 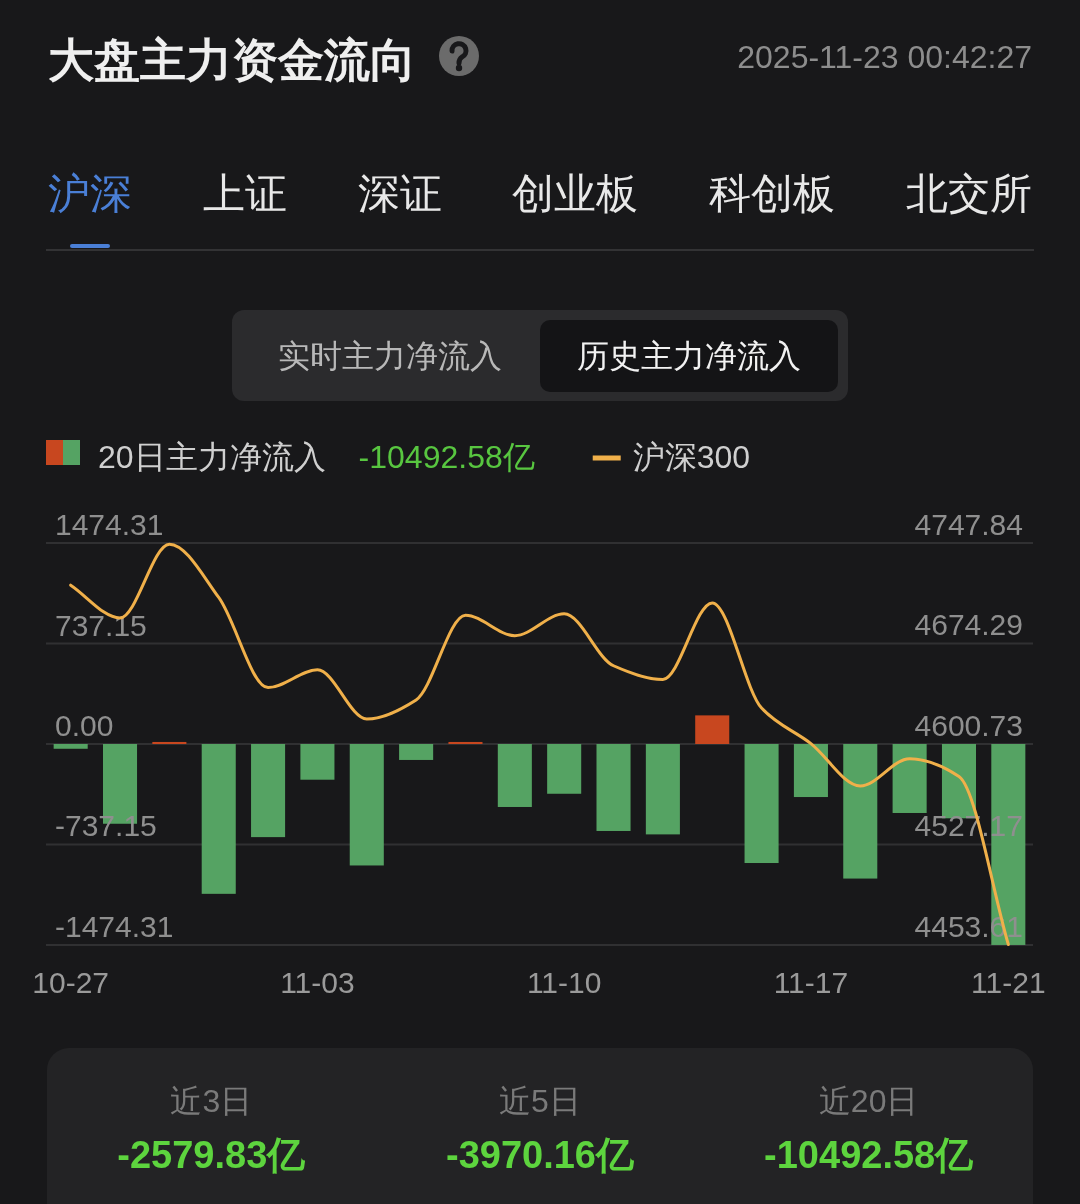 I want to click on y-tick-label: 1474.31, so click(x=109, y=524).